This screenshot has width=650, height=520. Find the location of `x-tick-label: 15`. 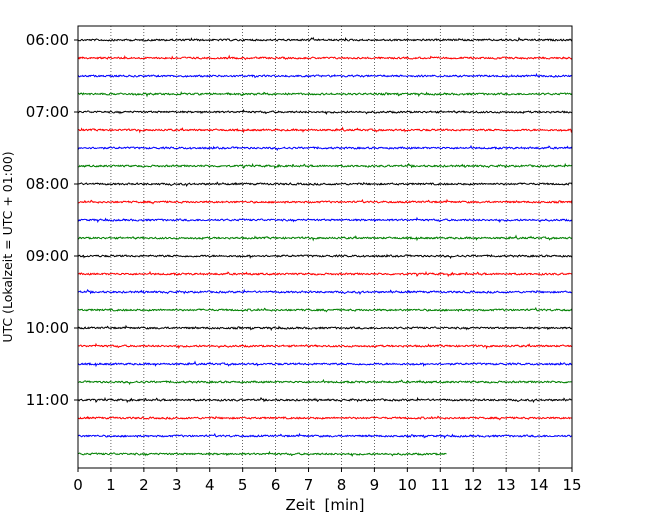

x-tick-label: 15 is located at coordinates (571, 485).